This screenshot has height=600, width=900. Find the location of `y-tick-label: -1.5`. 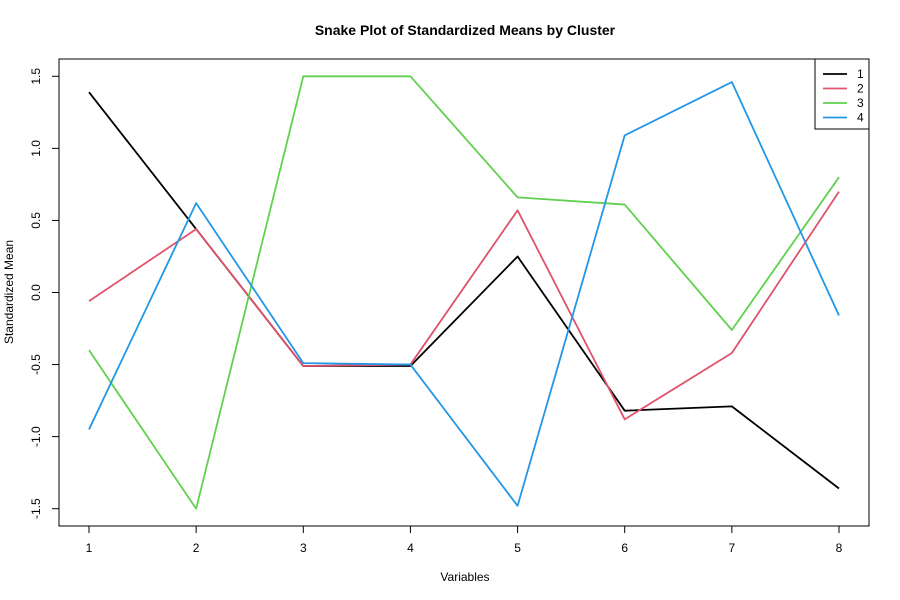

y-tick-label: -1.5 is located at coordinates (36, 508).